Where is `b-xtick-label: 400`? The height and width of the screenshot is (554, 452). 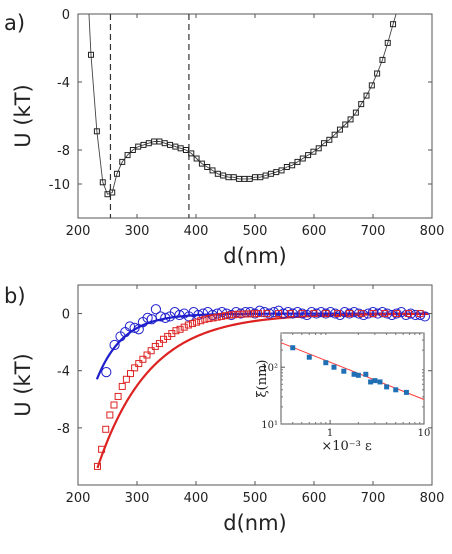 b-xtick-label: 400 is located at coordinates (196, 498).